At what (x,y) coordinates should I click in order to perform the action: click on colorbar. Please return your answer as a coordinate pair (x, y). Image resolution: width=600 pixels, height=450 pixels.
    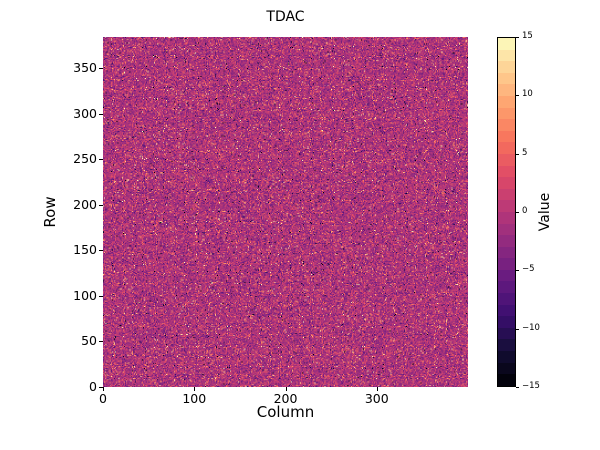
    Looking at the image, I should click on (506, 212).